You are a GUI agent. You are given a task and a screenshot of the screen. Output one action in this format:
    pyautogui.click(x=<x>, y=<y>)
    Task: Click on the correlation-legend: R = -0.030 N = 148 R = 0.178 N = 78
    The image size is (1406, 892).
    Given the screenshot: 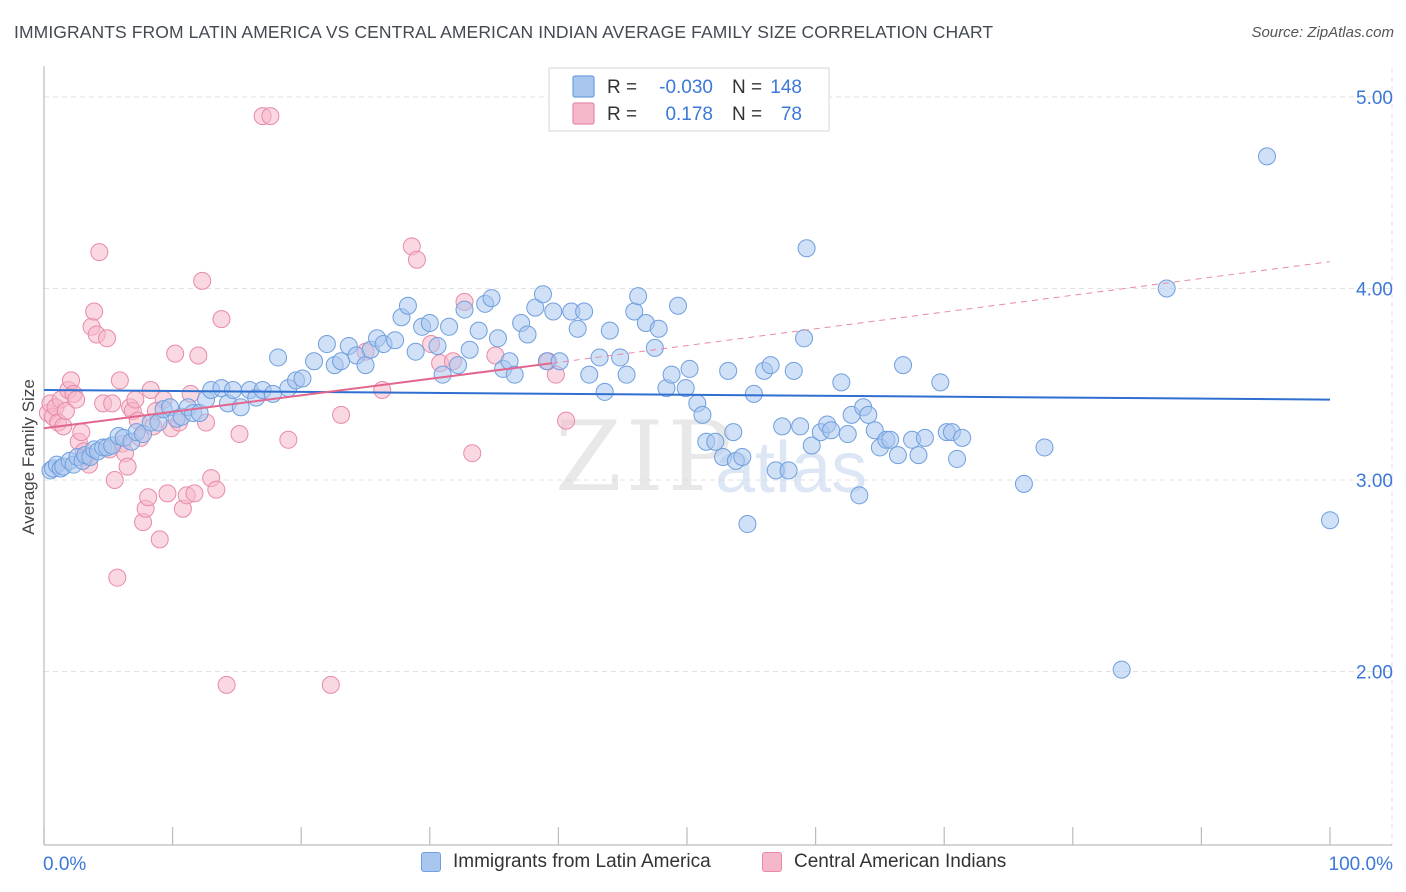 What is the action you would take?
    pyautogui.click(x=689, y=99)
    